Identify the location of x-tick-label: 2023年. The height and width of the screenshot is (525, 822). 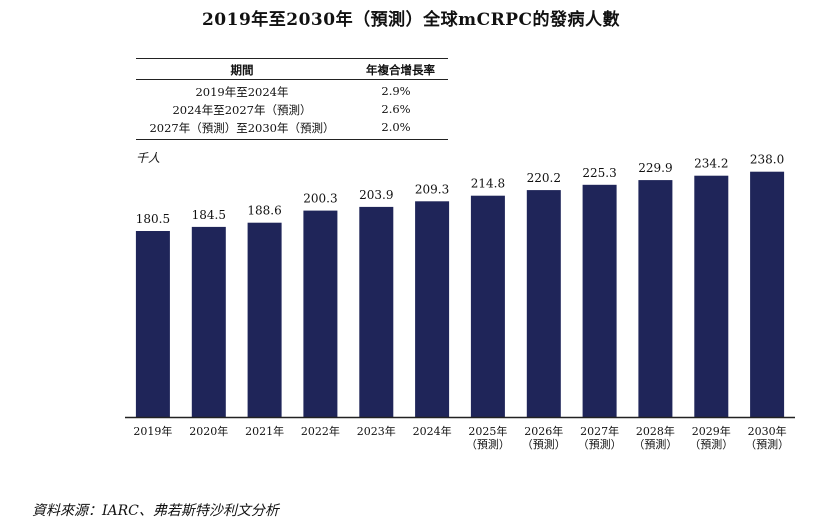
(376, 431).